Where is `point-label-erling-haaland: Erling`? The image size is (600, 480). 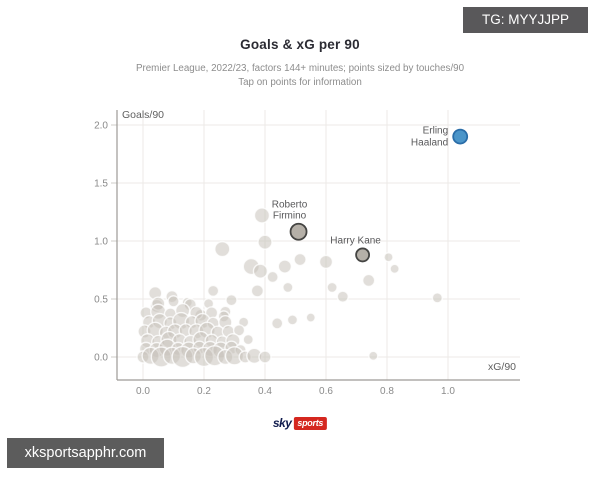 point-label-erling-haaland: Erling is located at coordinates (436, 131).